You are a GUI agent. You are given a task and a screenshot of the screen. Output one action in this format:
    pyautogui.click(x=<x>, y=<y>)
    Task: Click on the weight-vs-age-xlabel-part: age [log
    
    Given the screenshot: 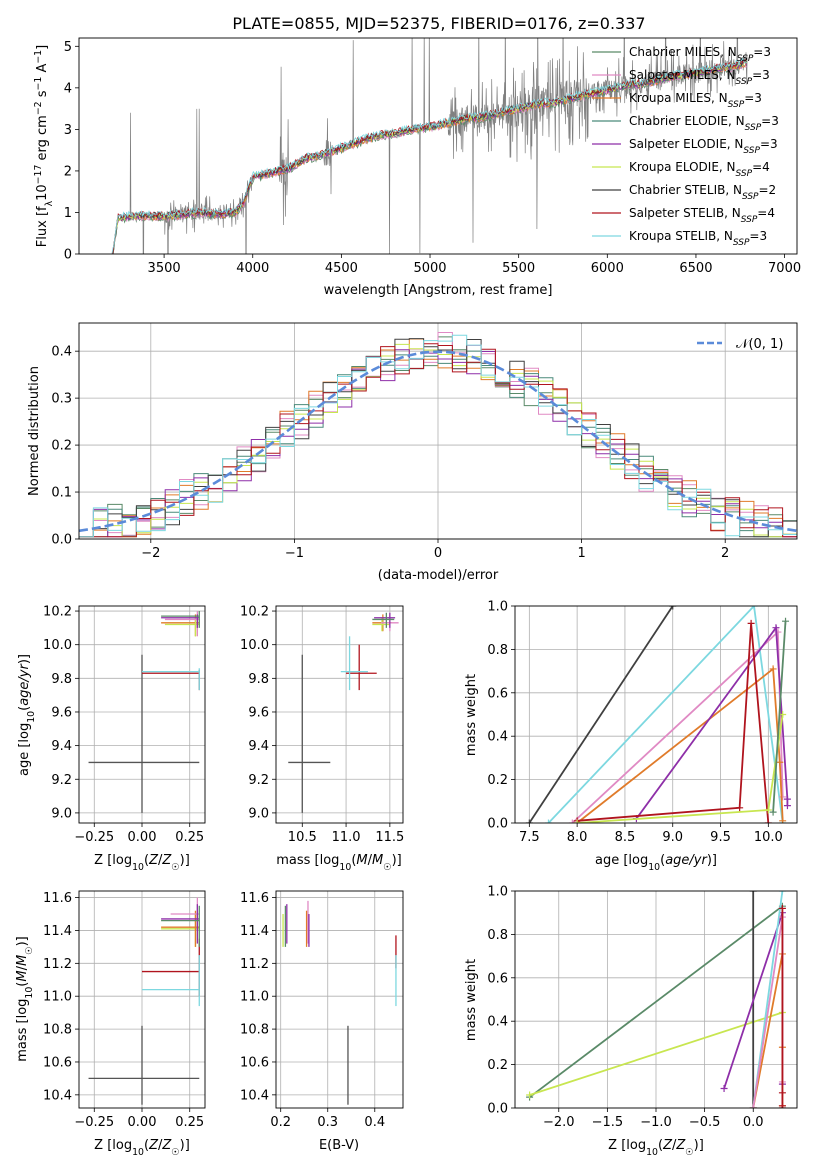 What is the action you would take?
    pyautogui.click(x=621, y=860)
    